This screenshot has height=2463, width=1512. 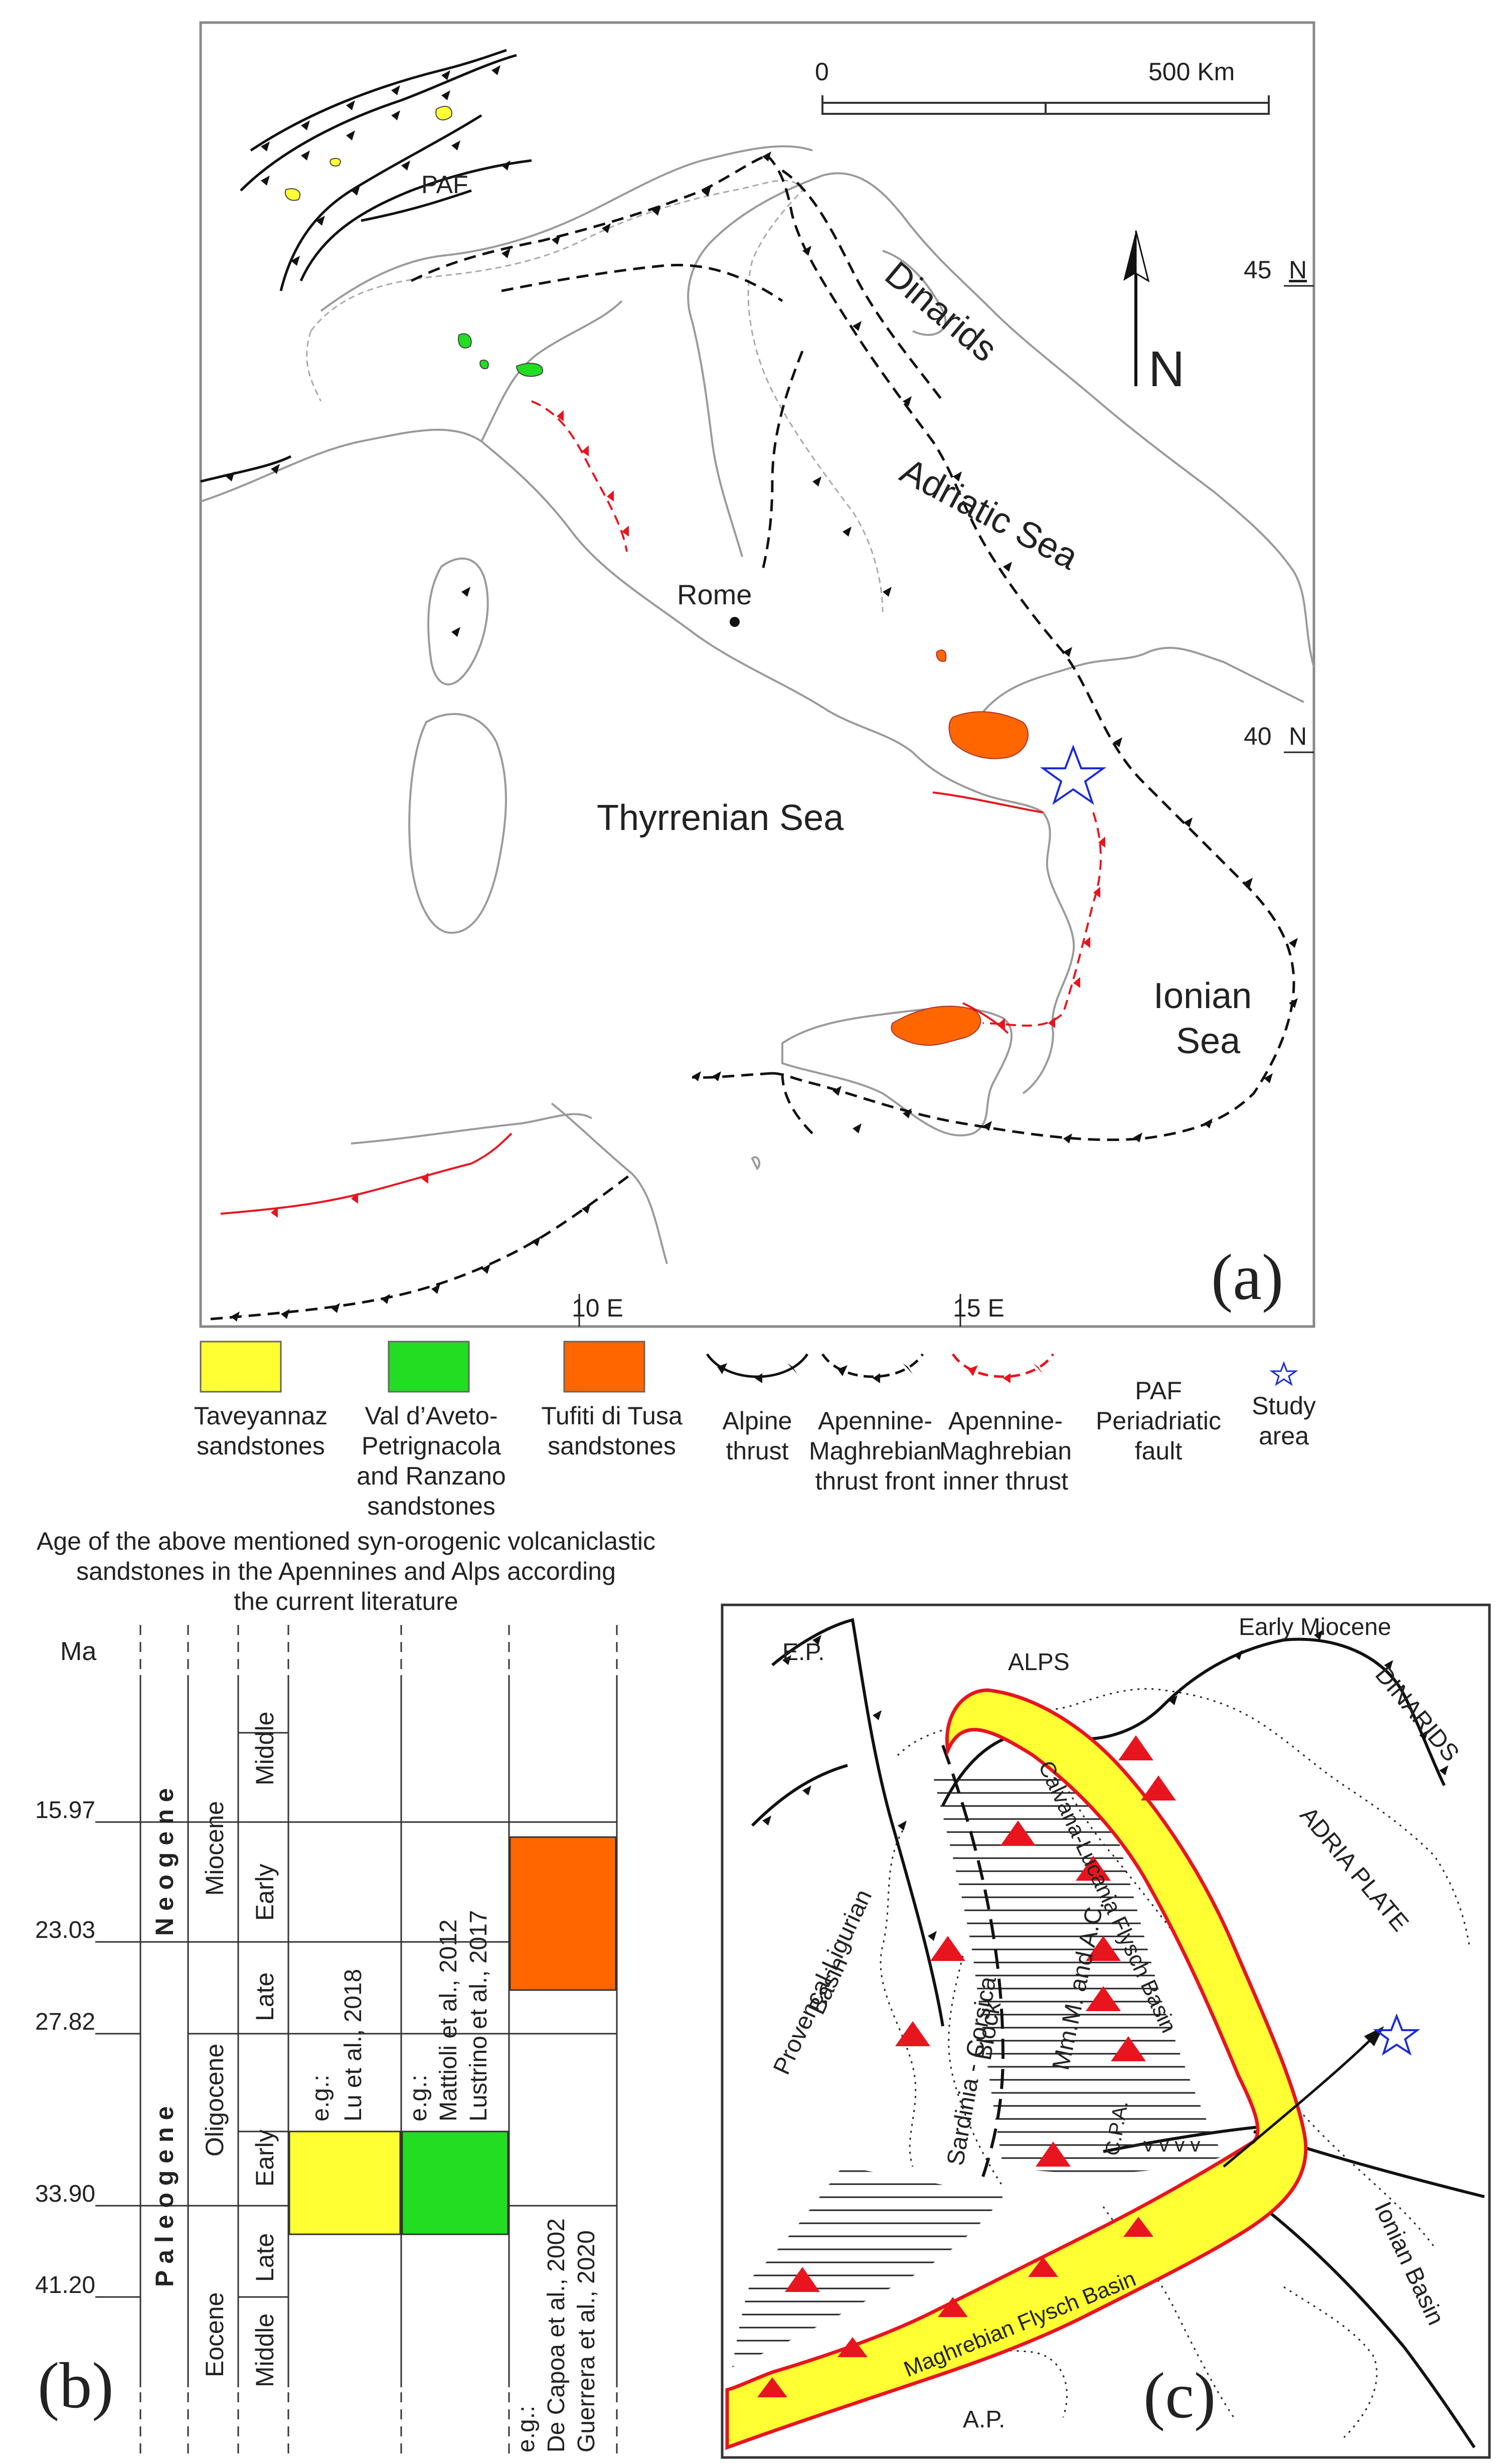 What do you see at coordinates (1078, 1972) in the screenshot?
I see `hatched-block-corsica` at bounding box center [1078, 1972].